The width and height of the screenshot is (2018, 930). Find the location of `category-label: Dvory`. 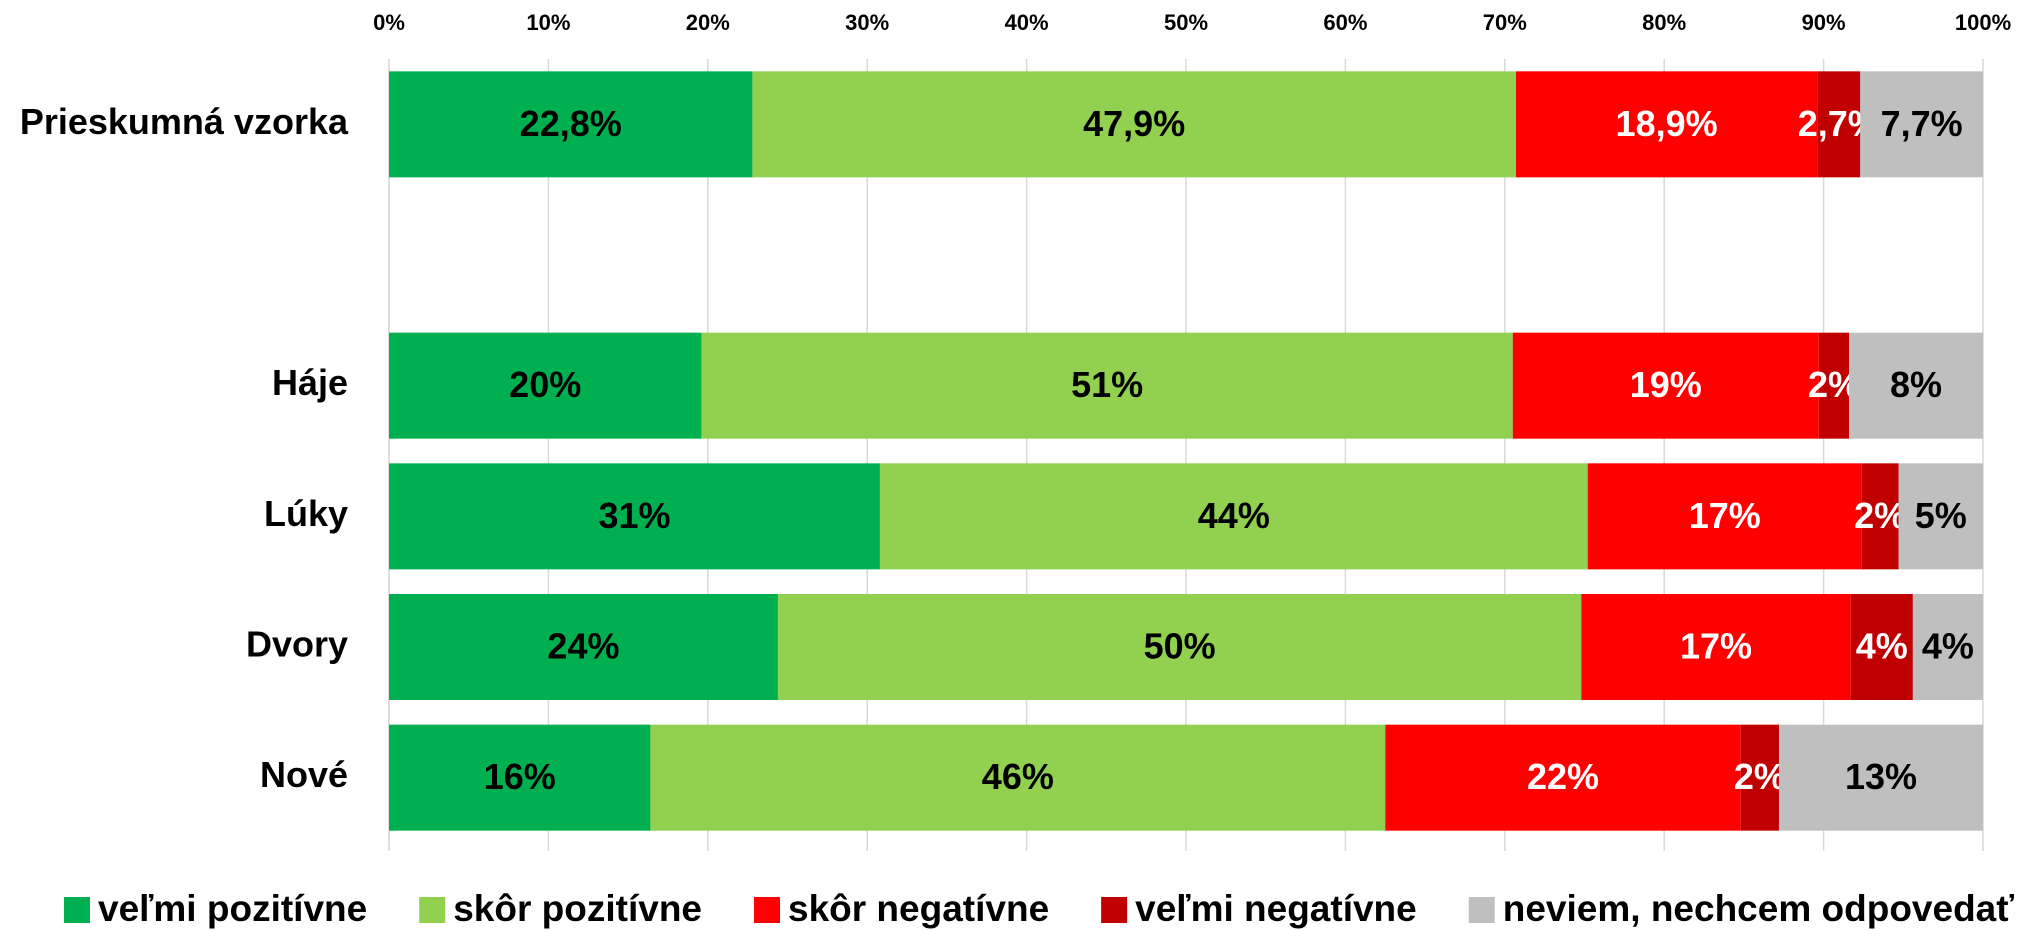

category-label: Dvory is located at coordinates (297, 644).